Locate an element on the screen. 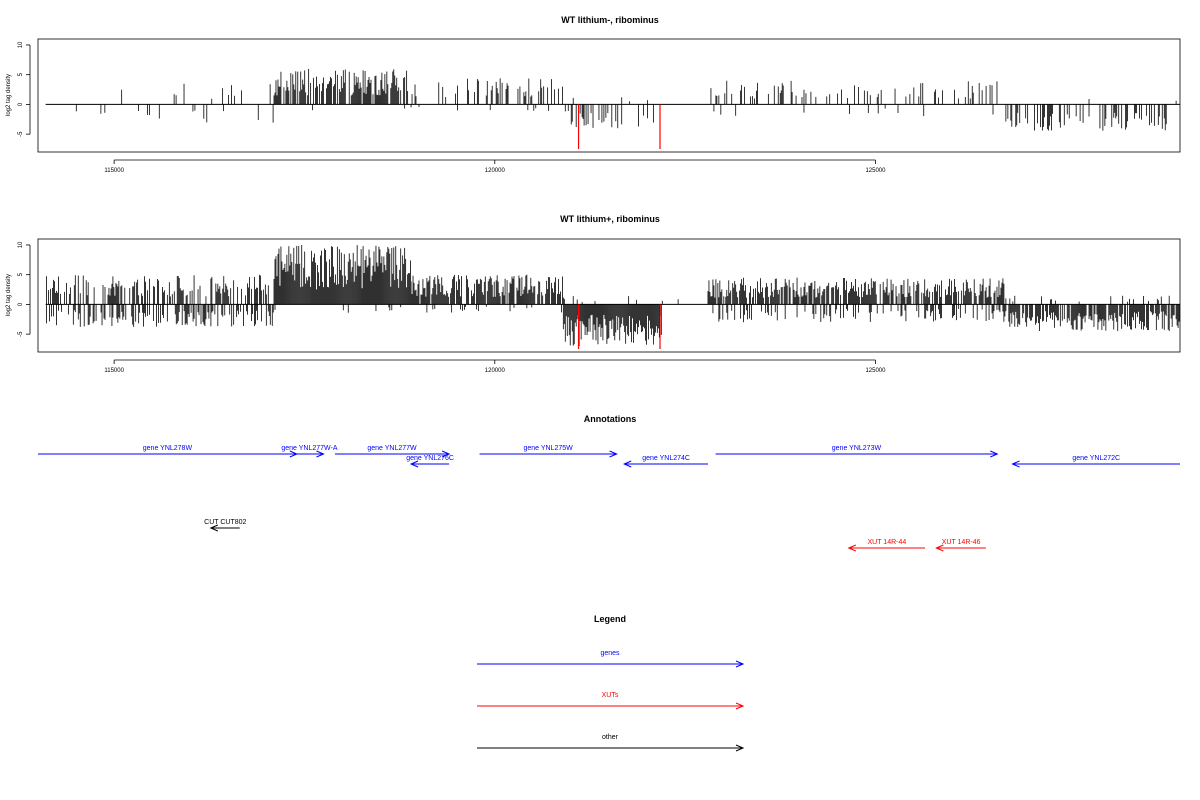 The height and width of the screenshot is (800, 1200). feature-label: gene YNL274C is located at coordinates (666, 458).